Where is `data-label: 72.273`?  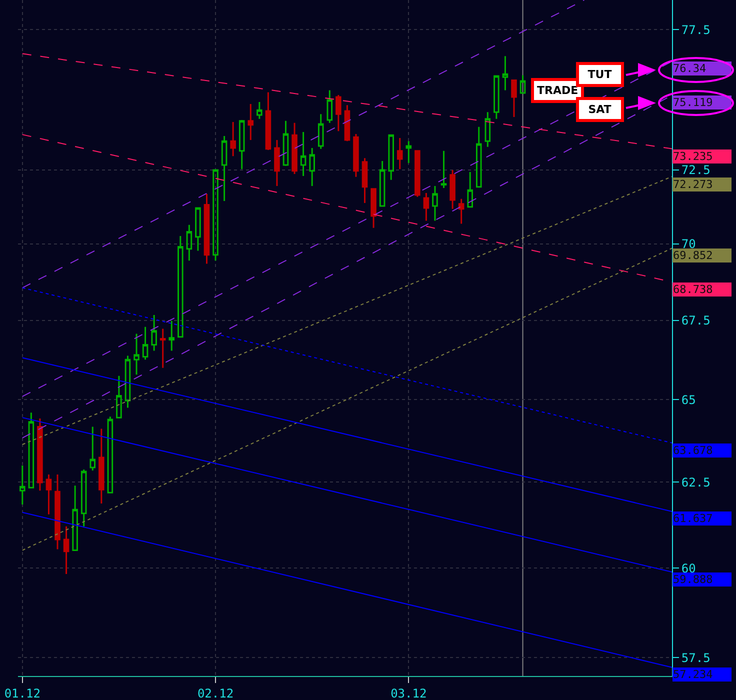
data-label: 72.273 is located at coordinates (693, 184).